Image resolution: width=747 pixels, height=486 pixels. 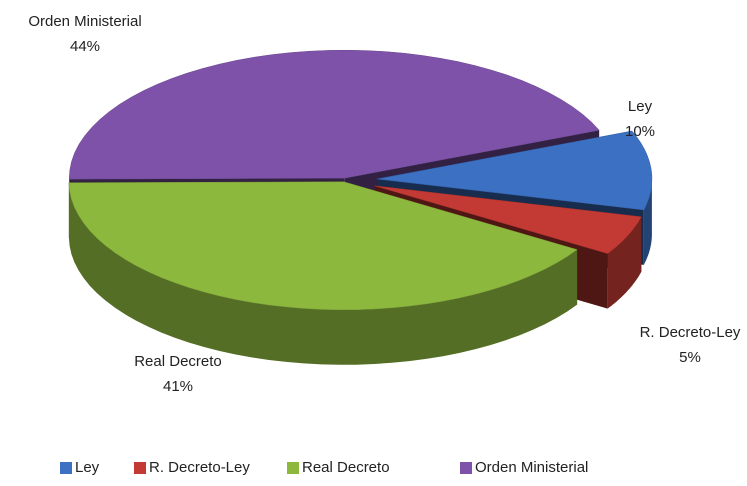 What do you see at coordinates (178, 361) in the screenshot?
I see `slice-label: Real Decreto` at bounding box center [178, 361].